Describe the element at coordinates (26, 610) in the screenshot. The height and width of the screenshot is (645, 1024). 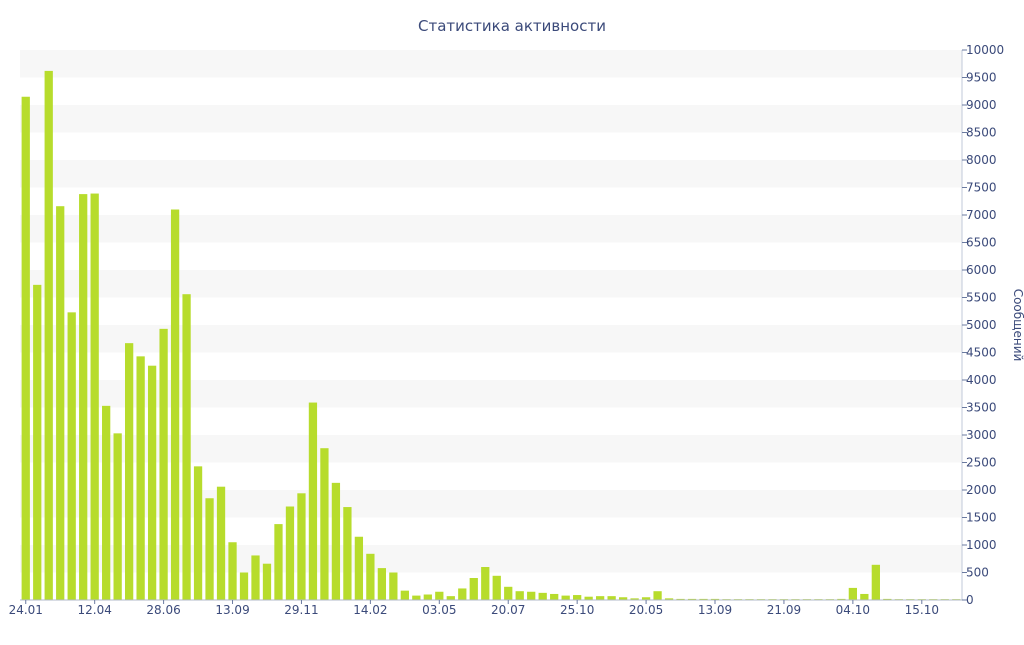
I see `x-tick-label: 24.01` at that location.